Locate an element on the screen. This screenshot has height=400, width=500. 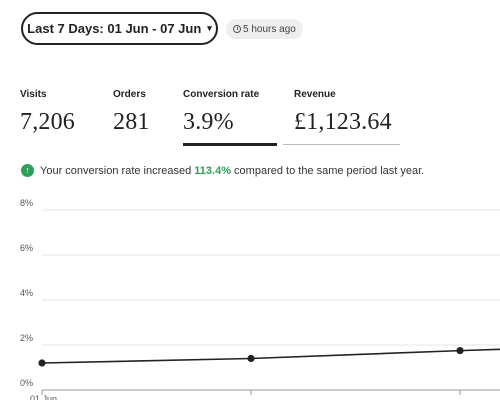
last-updated-text: 5 hours ago is located at coordinates (269, 29).